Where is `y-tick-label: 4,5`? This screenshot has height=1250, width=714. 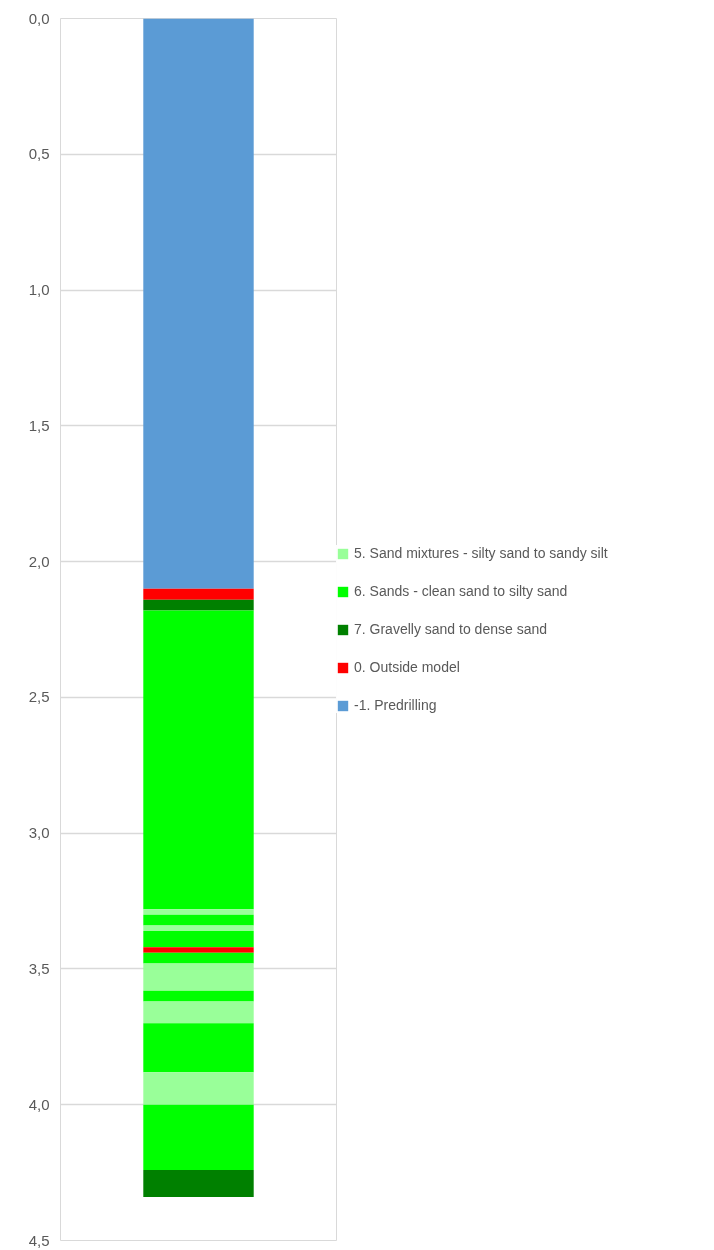
y-tick-label: 4,5 is located at coordinates (39, 1240).